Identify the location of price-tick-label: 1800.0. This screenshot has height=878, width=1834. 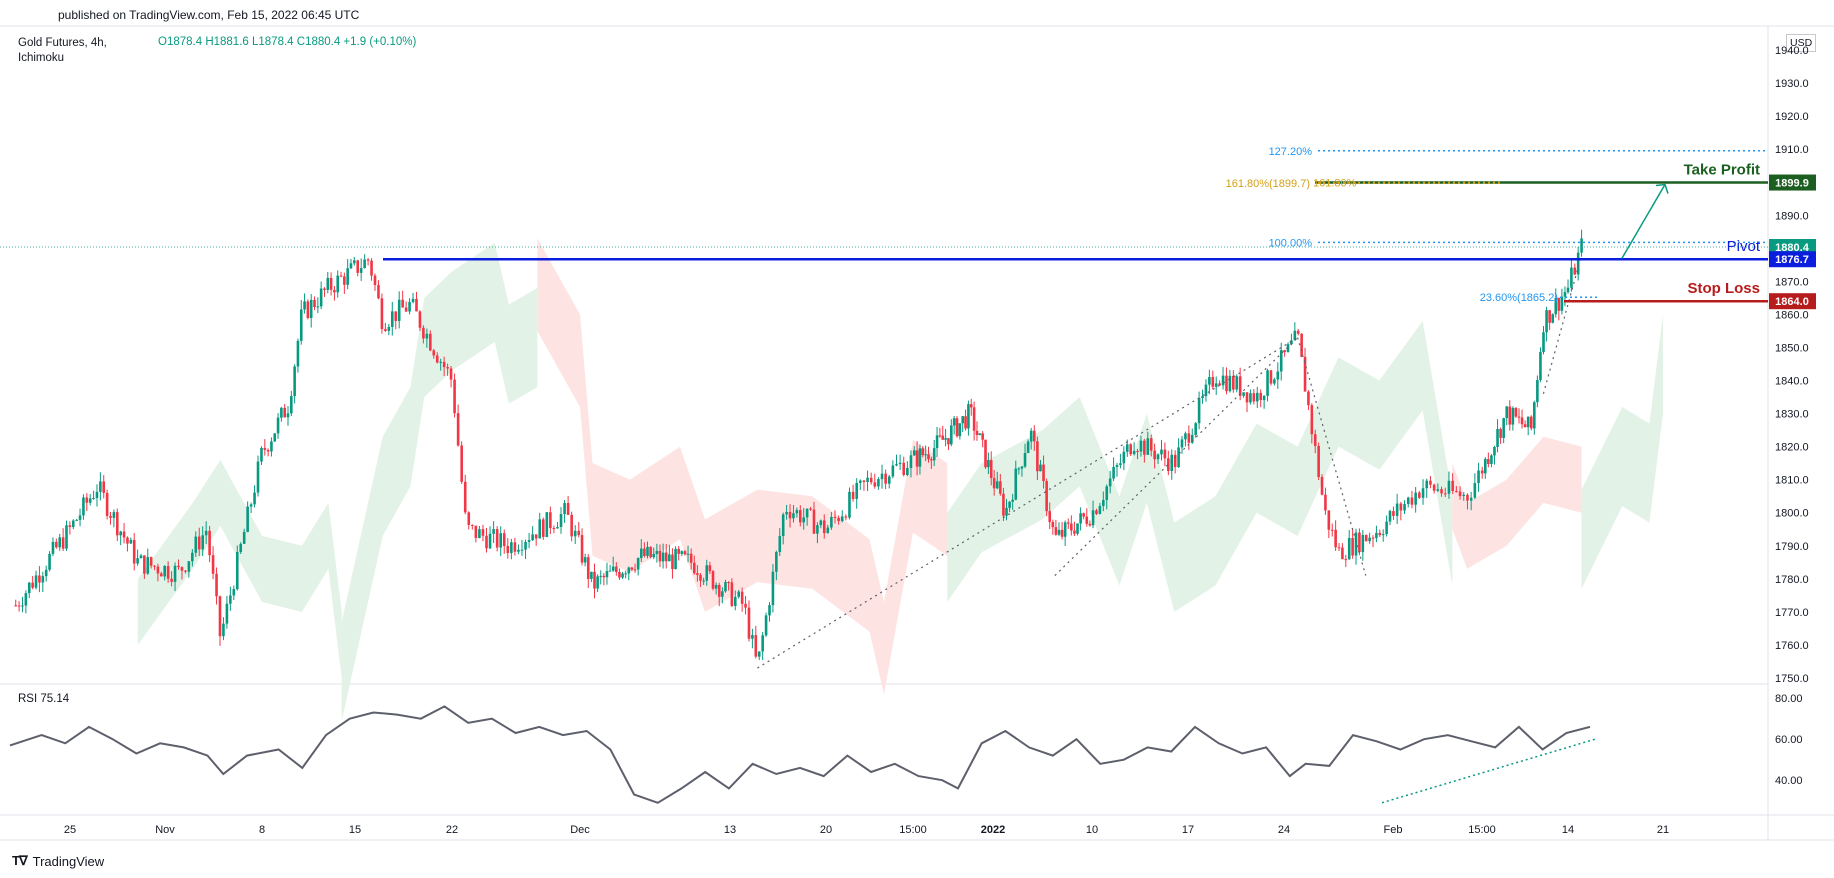
(1792, 514).